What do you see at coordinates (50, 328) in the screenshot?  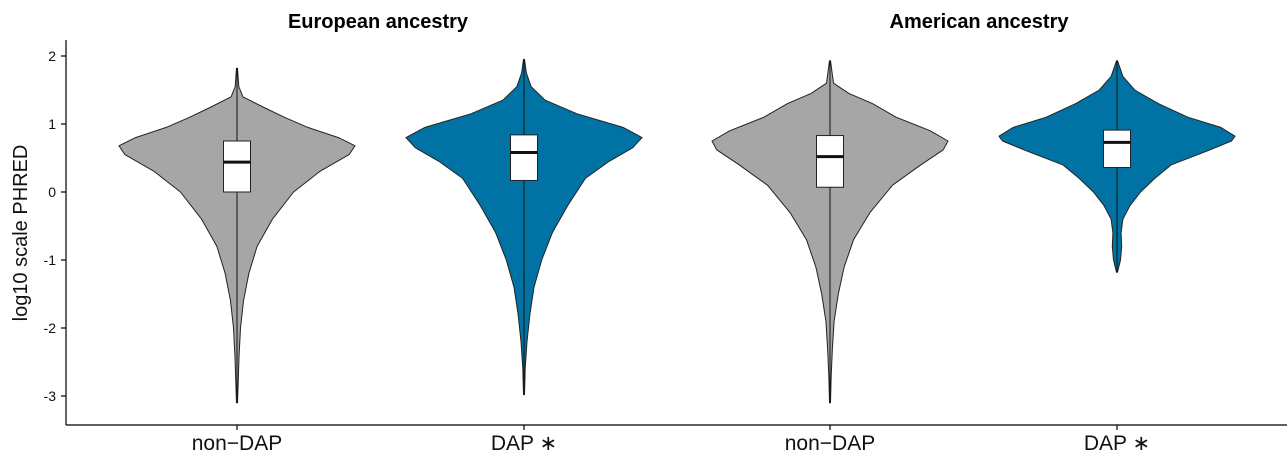 I see `y-tick-label: -2` at bounding box center [50, 328].